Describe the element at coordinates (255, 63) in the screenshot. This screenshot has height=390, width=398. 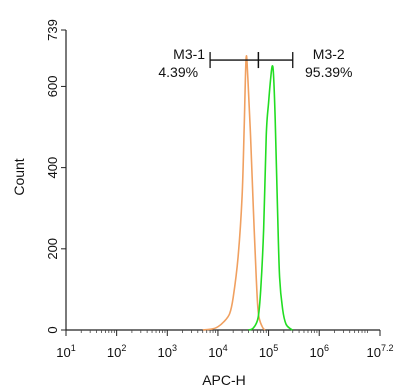
I see `gate-layer: M3-1 4.39% M3-2 95.39%` at that location.